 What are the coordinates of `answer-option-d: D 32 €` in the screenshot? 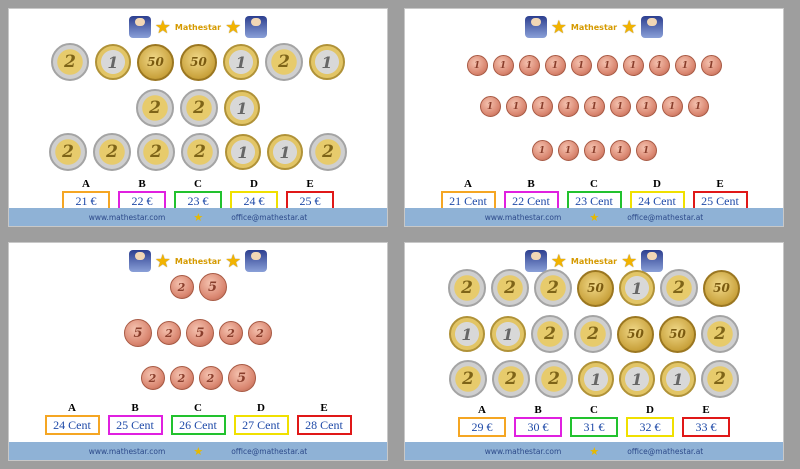 It's located at (650, 420).